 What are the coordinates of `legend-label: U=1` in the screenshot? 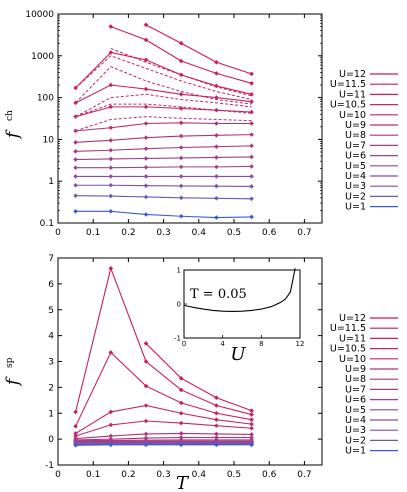 It's located at (355, 207).